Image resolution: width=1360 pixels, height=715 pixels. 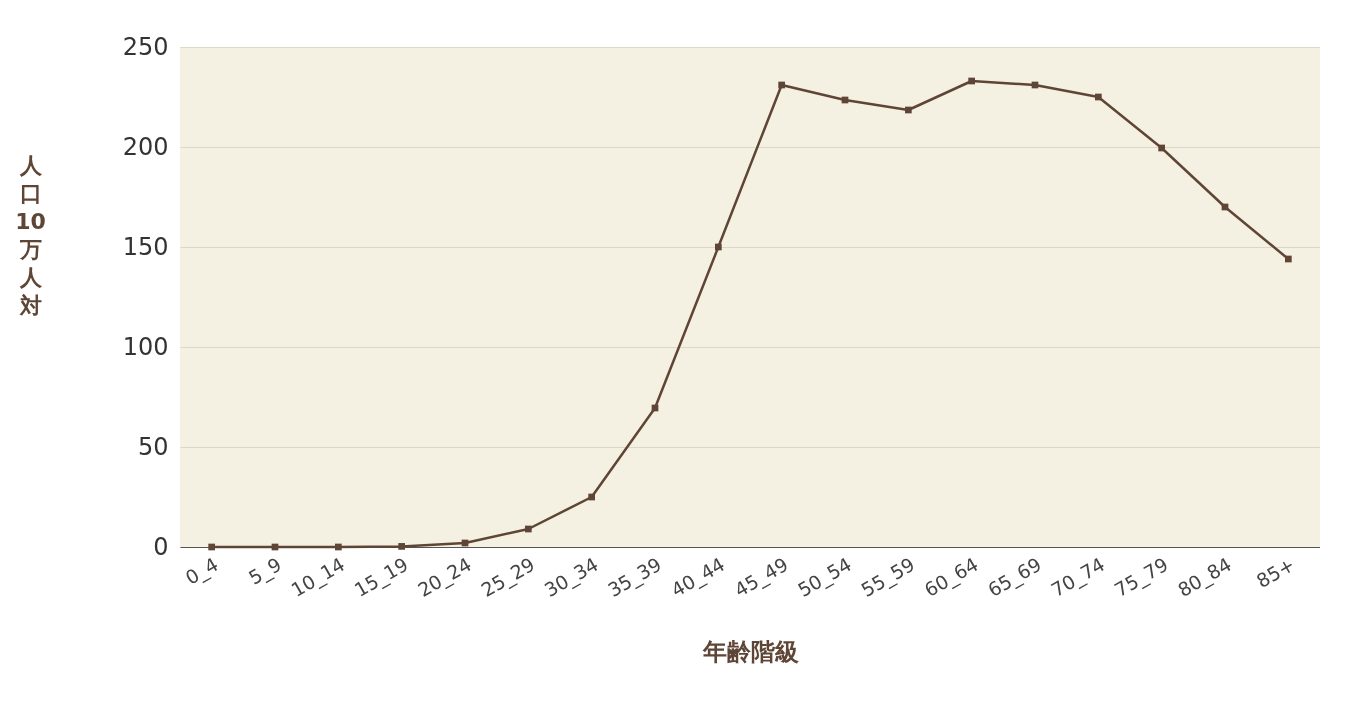 I want to click on y-tick-label: 150, so click(x=145, y=246).